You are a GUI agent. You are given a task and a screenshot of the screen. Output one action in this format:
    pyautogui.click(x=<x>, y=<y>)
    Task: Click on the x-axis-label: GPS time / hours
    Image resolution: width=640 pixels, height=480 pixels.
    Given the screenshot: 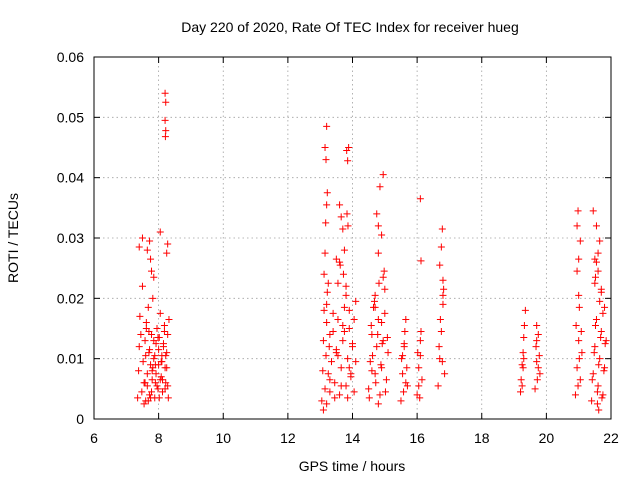 What is the action you would take?
    pyautogui.click(x=352, y=466)
    